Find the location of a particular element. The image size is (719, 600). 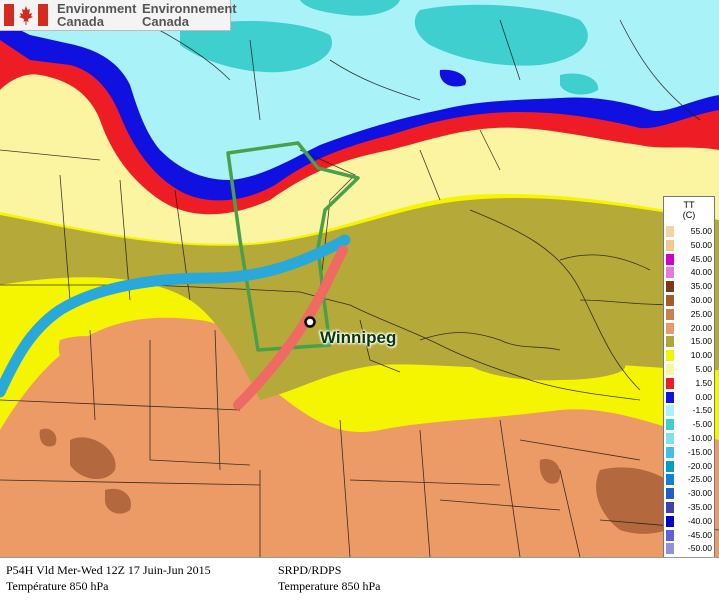

legend-item: 1.50 is located at coordinates (689, 383).